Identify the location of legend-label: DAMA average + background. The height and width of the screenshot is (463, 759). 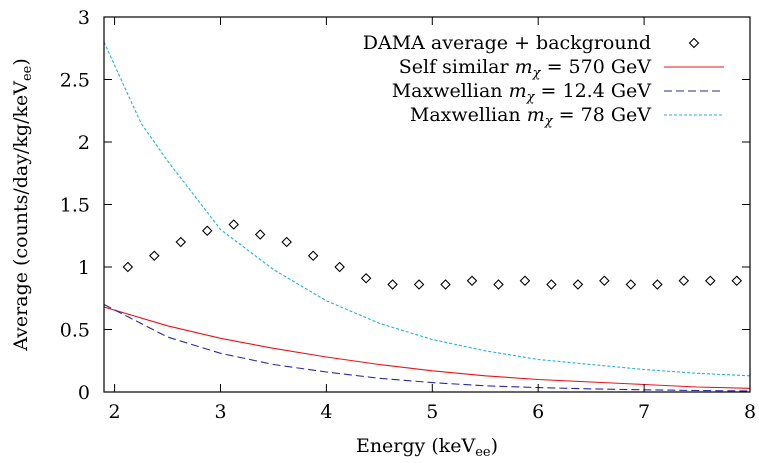
(507, 43).